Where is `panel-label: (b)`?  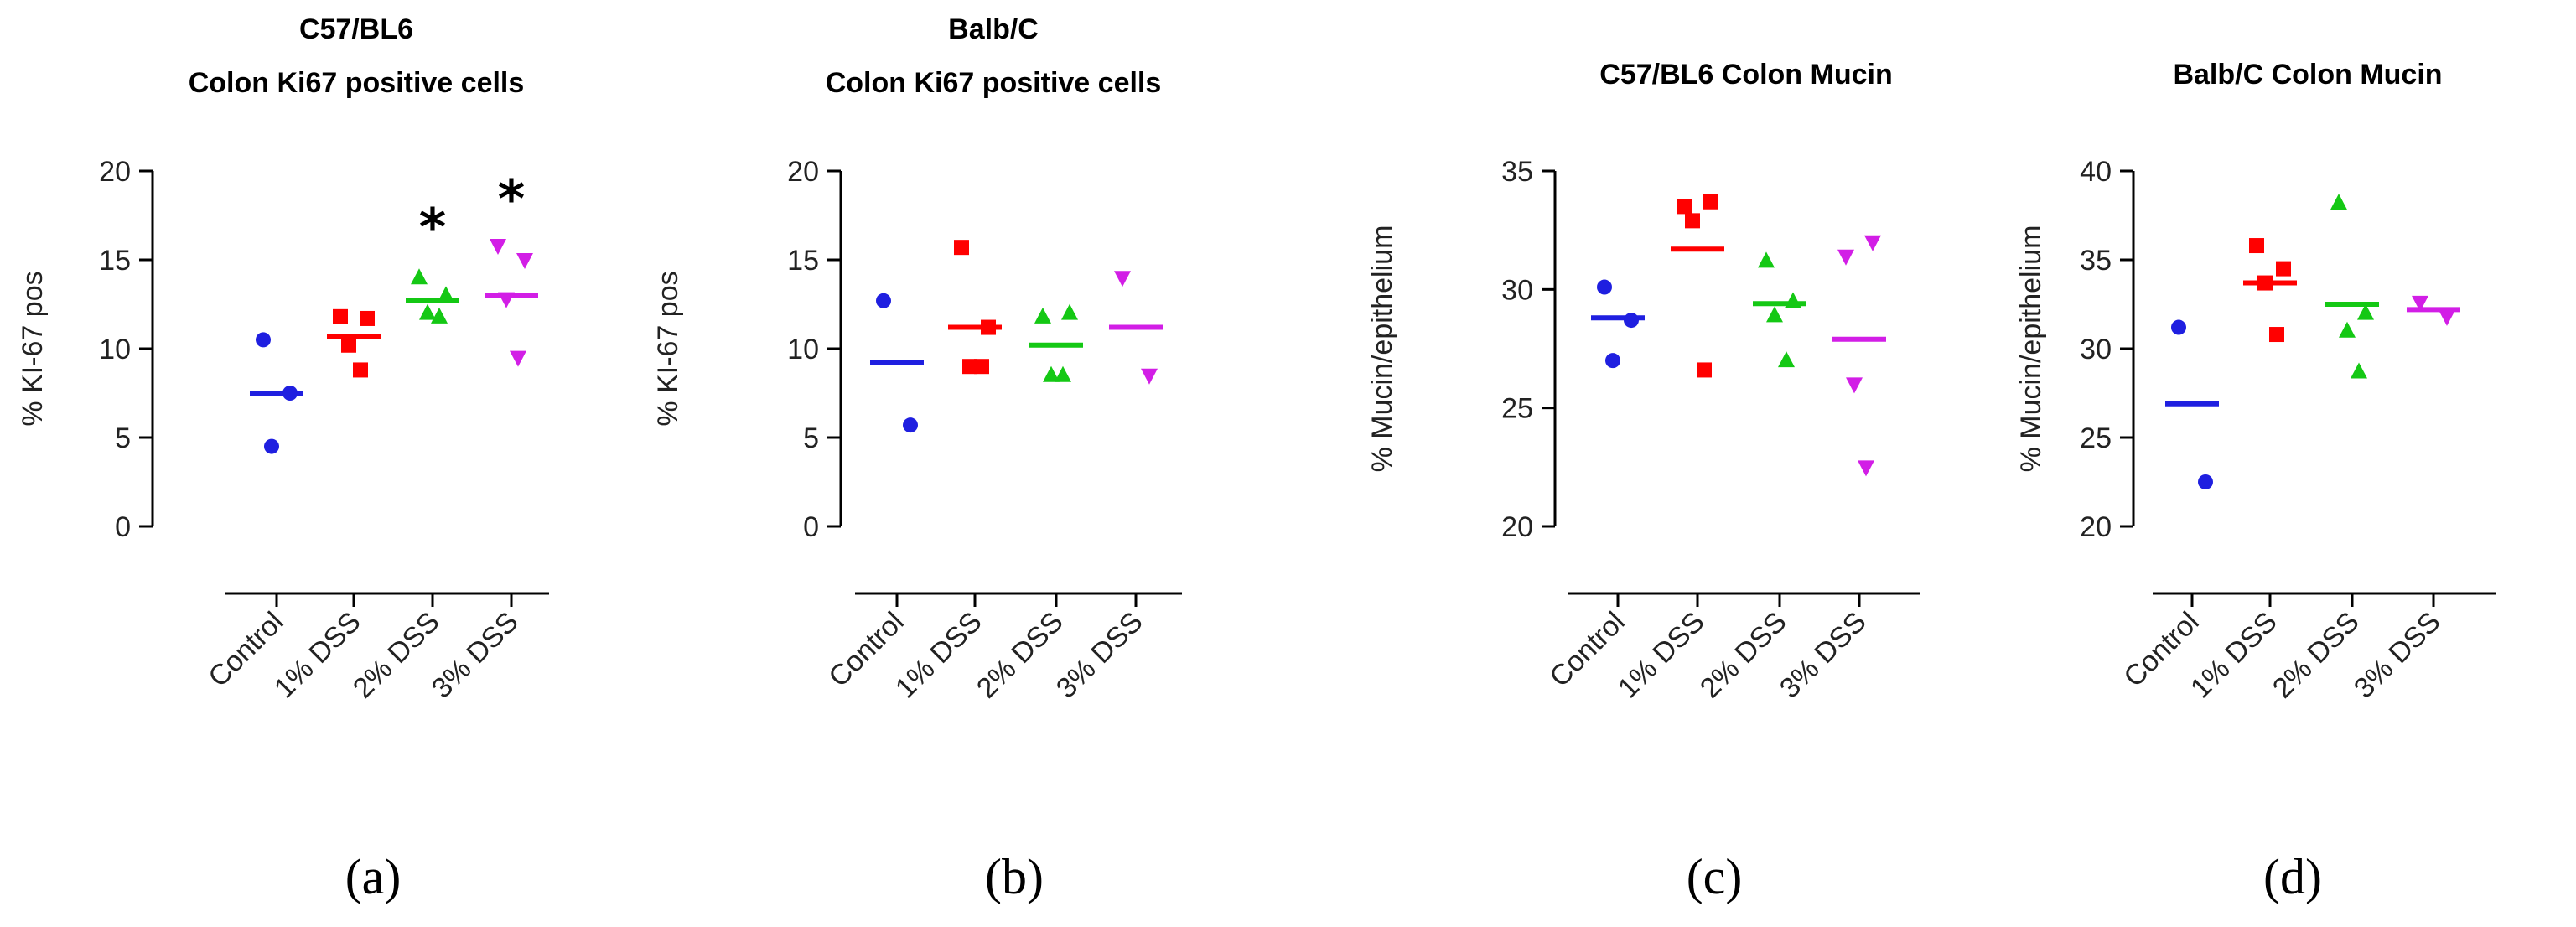
panel-label: (b) is located at coordinates (1015, 876).